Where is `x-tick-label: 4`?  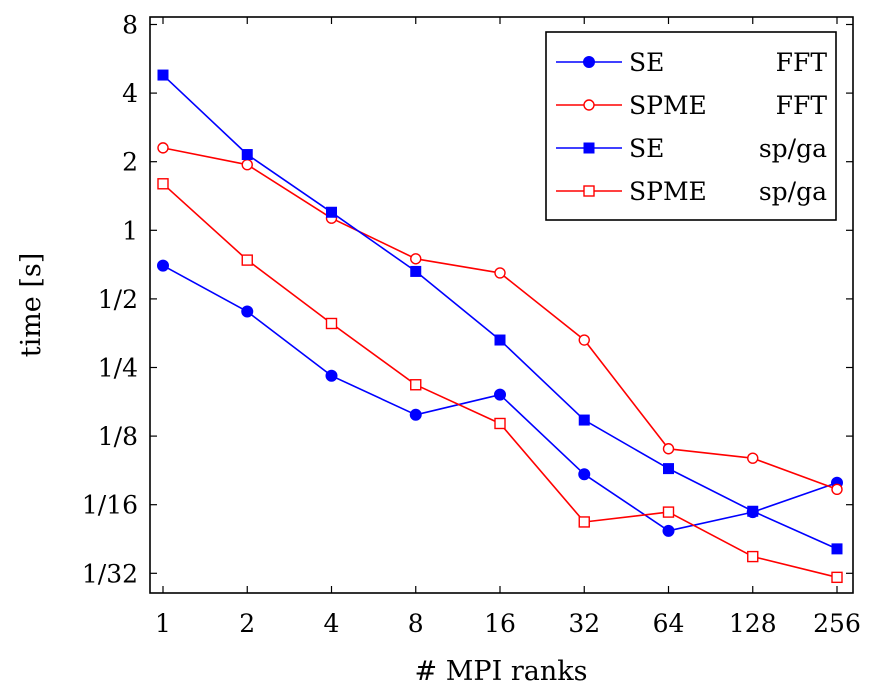 x-tick-label: 4 is located at coordinates (332, 623).